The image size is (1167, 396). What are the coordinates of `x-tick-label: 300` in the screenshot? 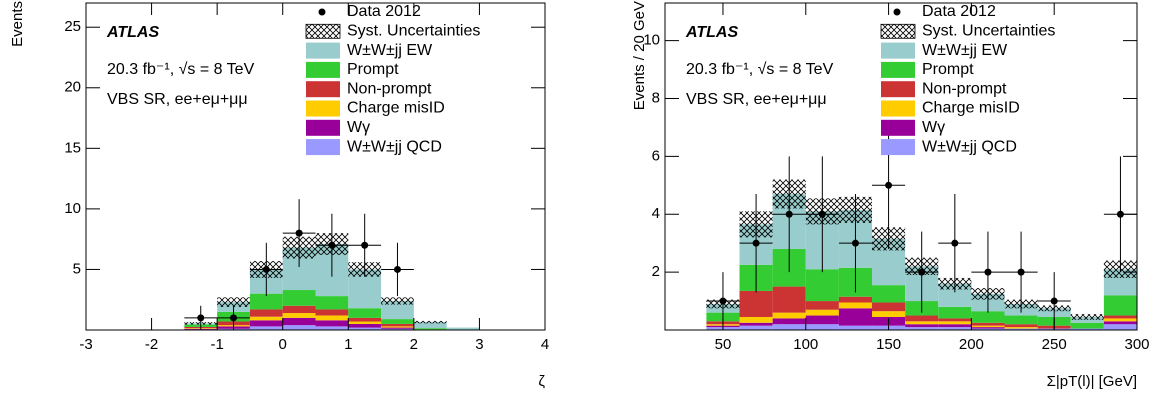 It's located at (1136, 344).